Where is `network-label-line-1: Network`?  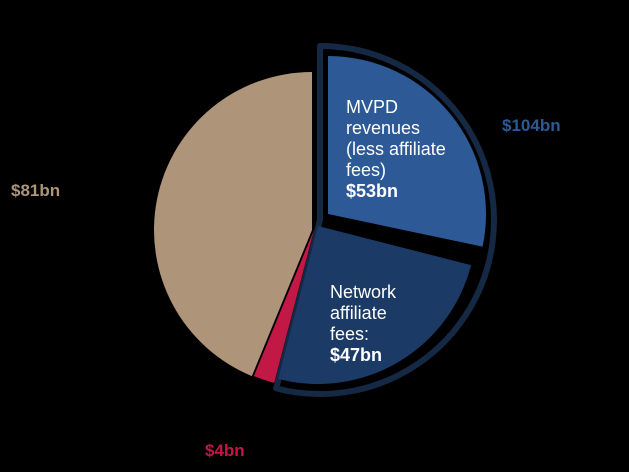 network-label-line-1: Network is located at coordinates (363, 292).